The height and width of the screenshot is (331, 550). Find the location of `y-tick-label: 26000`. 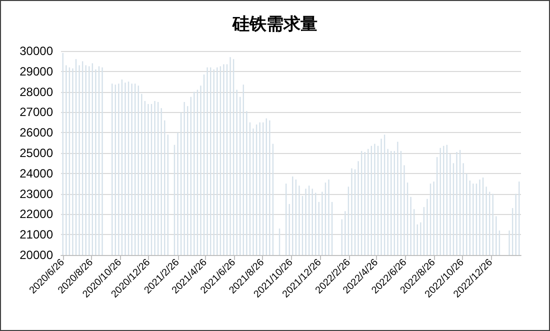

y-tick-label: 26000 is located at coordinates (37, 133).